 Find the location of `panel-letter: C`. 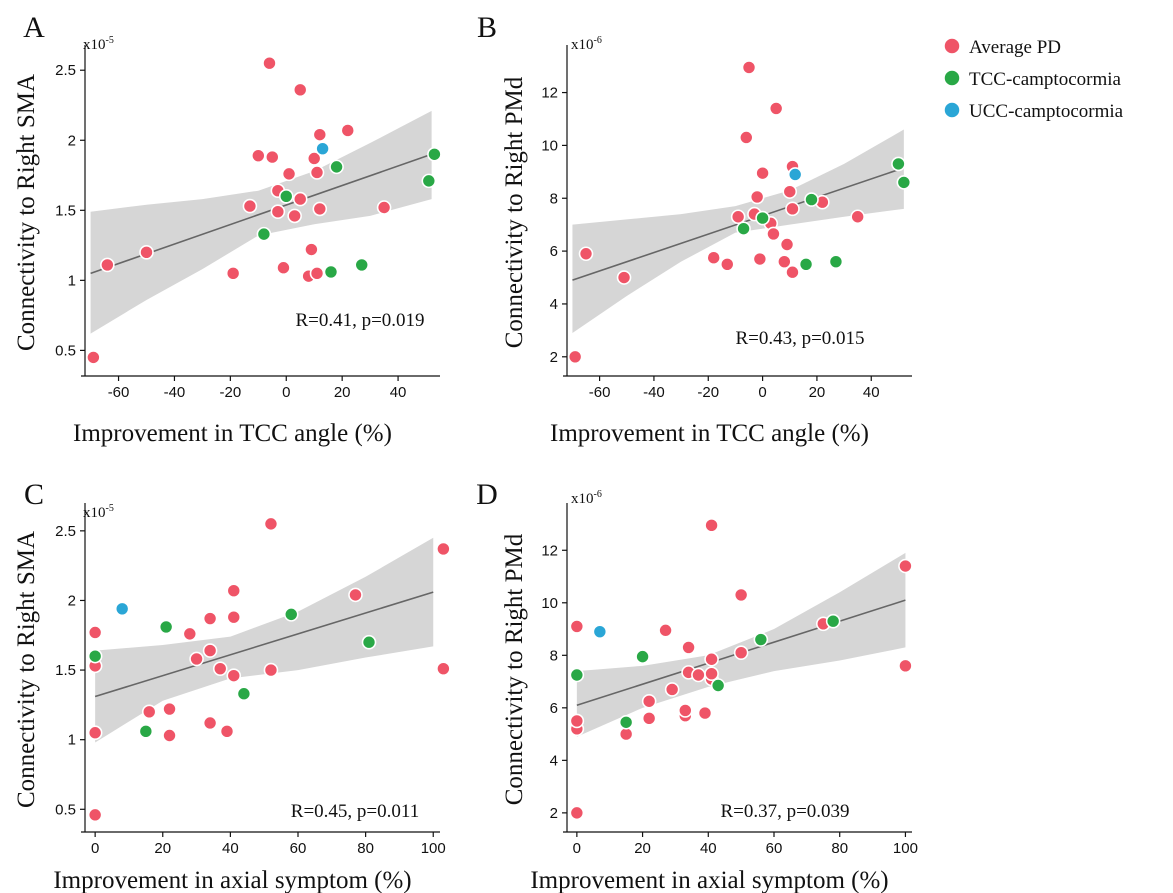

panel-letter: C is located at coordinates (34, 494).